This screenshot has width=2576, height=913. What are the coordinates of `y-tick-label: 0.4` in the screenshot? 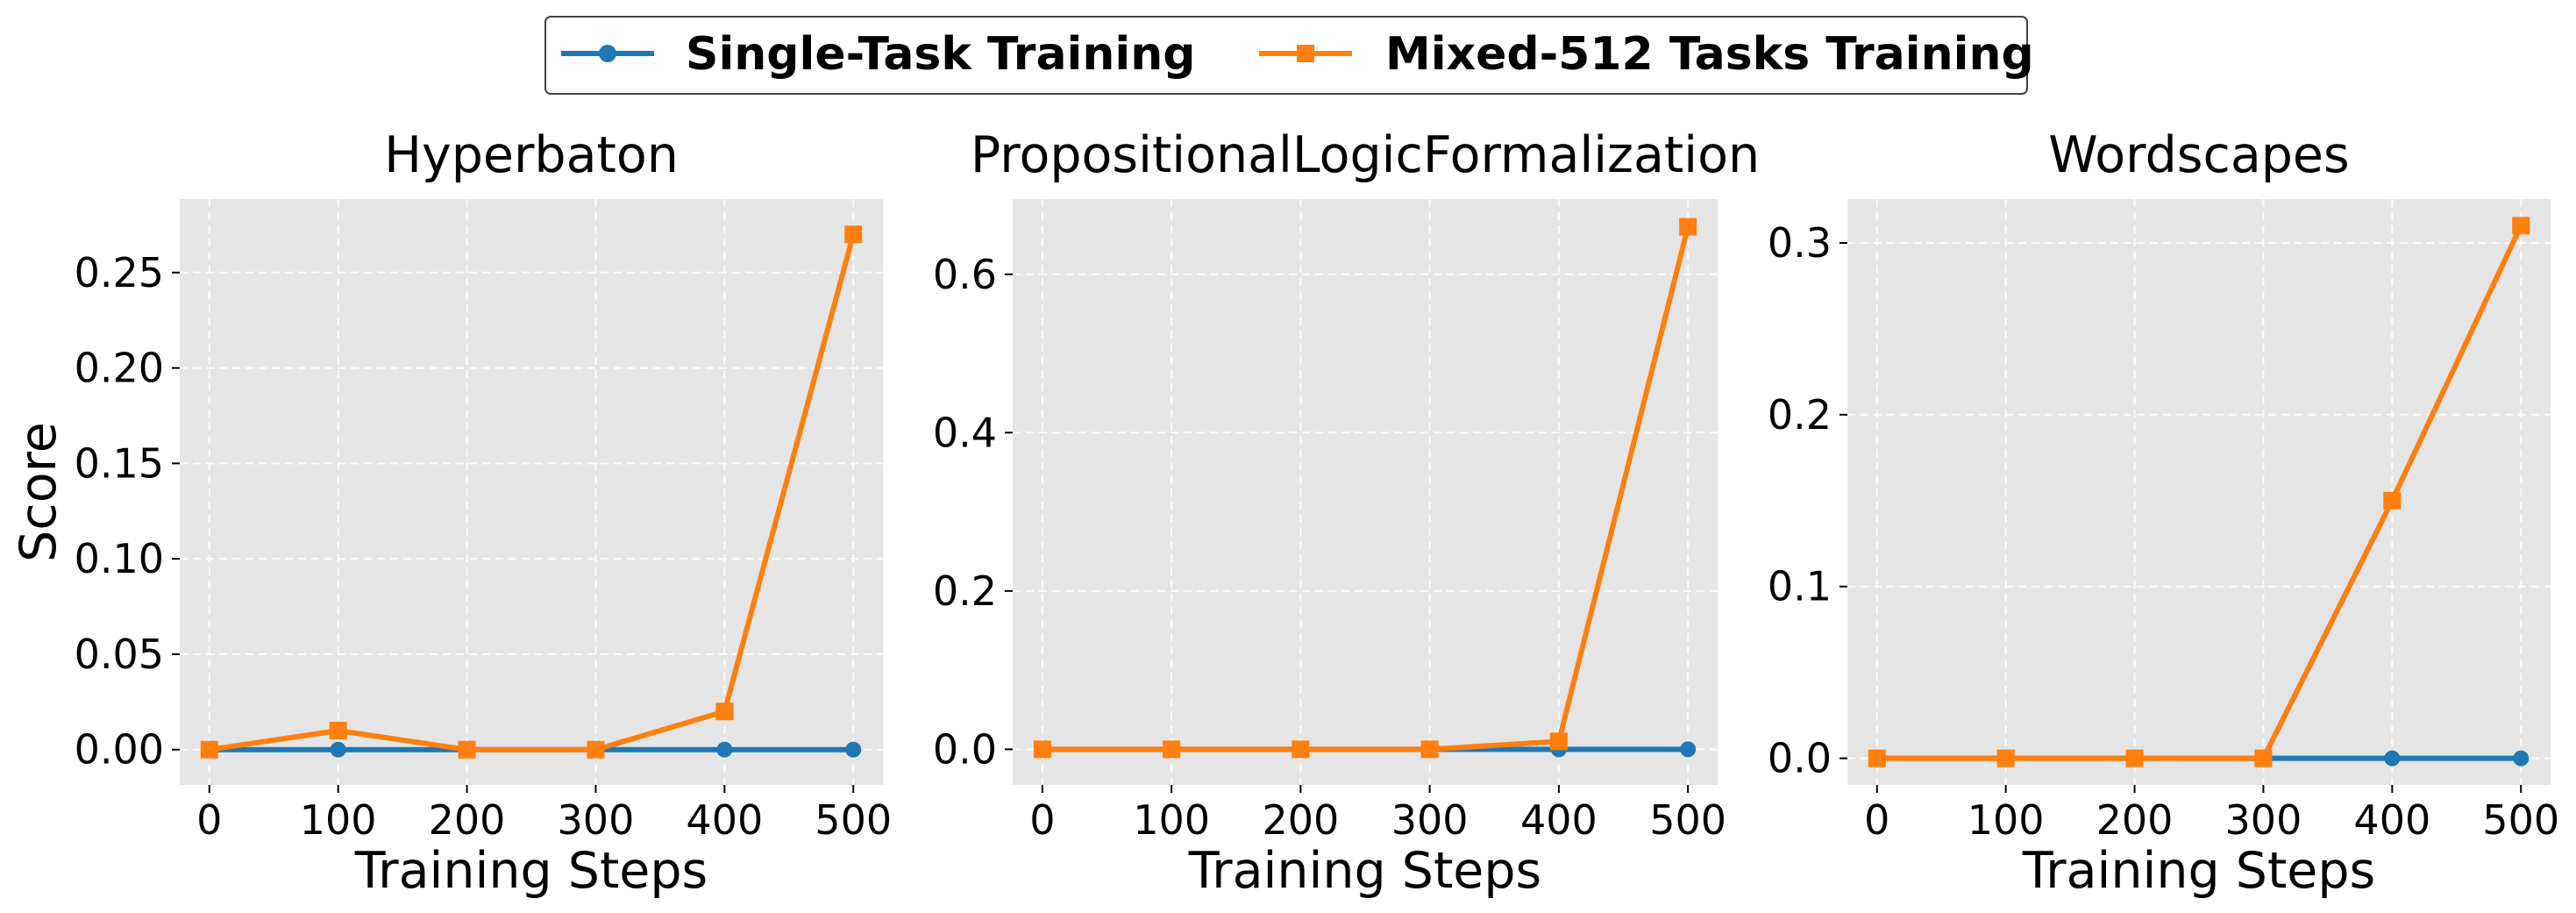 It's located at (965, 433).